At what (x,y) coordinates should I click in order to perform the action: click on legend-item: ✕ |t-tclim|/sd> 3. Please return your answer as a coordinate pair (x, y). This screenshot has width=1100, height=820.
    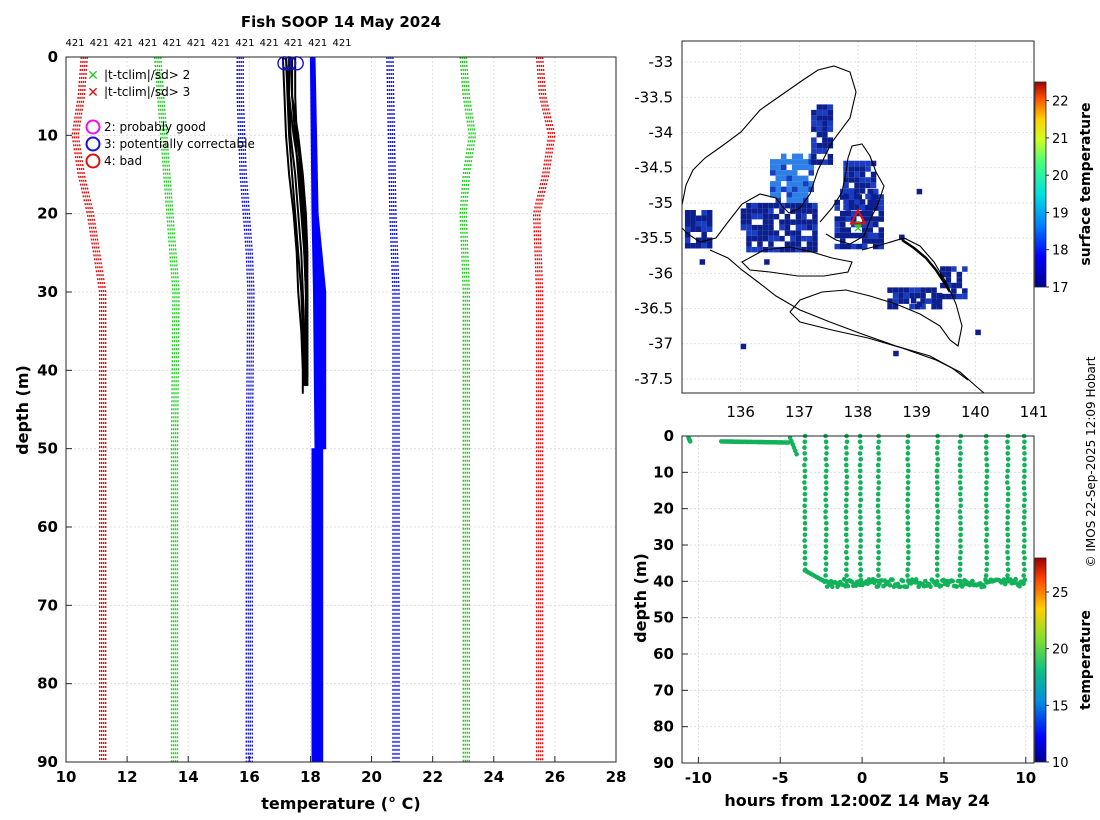
    Looking at the image, I should click on (138, 93).